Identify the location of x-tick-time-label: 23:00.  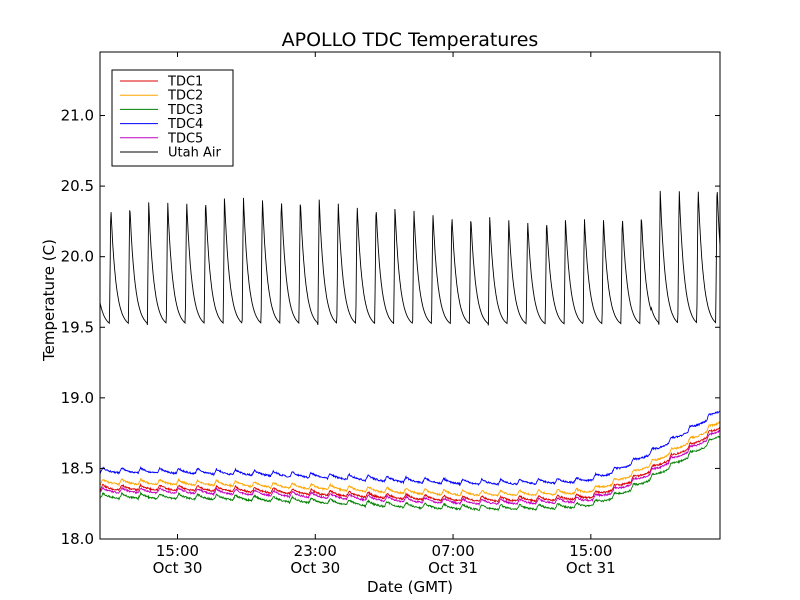
(315, 551).